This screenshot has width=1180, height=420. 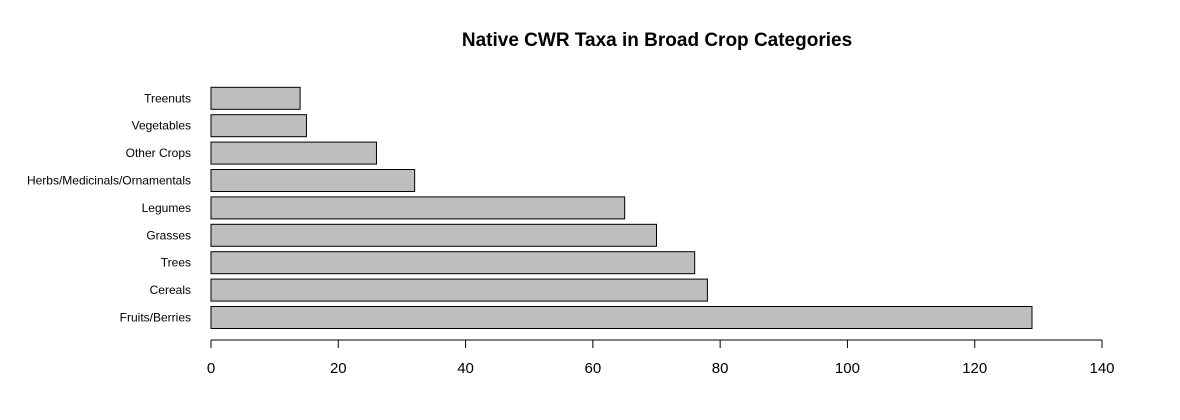 What do you see at coordinates (176, 263) in the screenshot?
I see `category-label-trees: Trees` at bounding box center [176, 263].